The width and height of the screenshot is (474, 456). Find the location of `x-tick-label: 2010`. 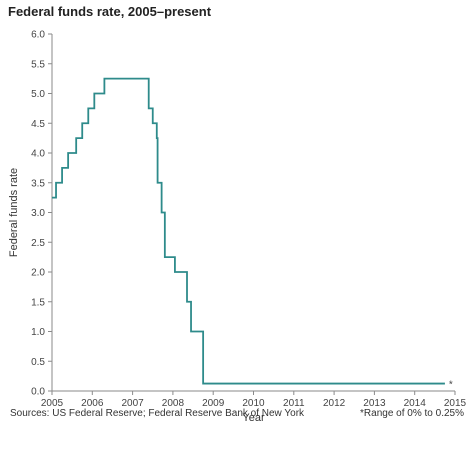

x-tick-label: 2010 is located at coordinates (253, 403).